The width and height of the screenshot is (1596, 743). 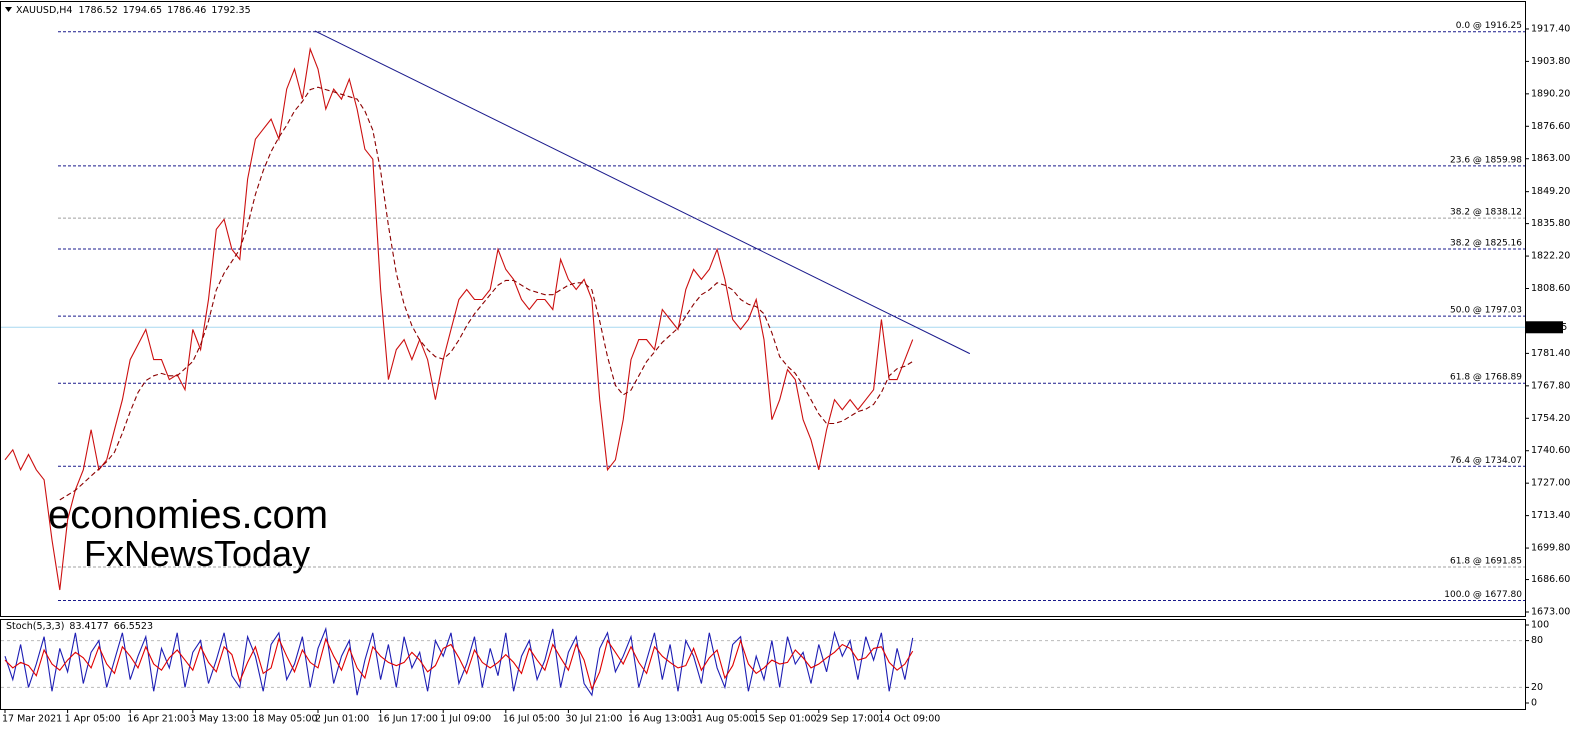 I want to click on y-tick-label: 1699.80, so click(x=1550, y=548).